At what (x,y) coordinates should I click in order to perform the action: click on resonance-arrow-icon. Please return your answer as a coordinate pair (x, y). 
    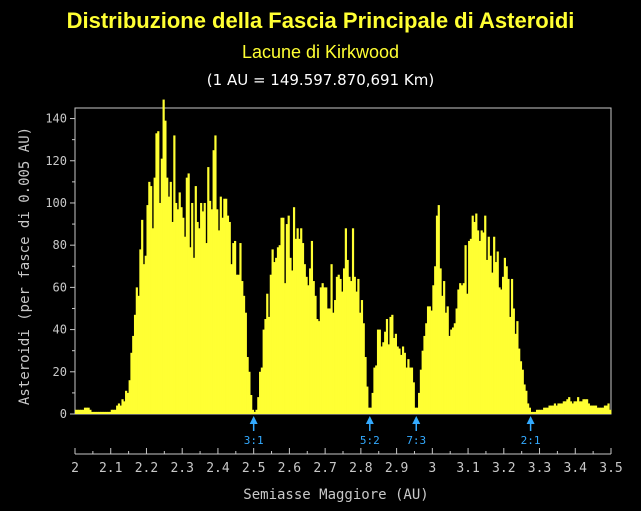
    Looking at the image, I should click on (253, 420).